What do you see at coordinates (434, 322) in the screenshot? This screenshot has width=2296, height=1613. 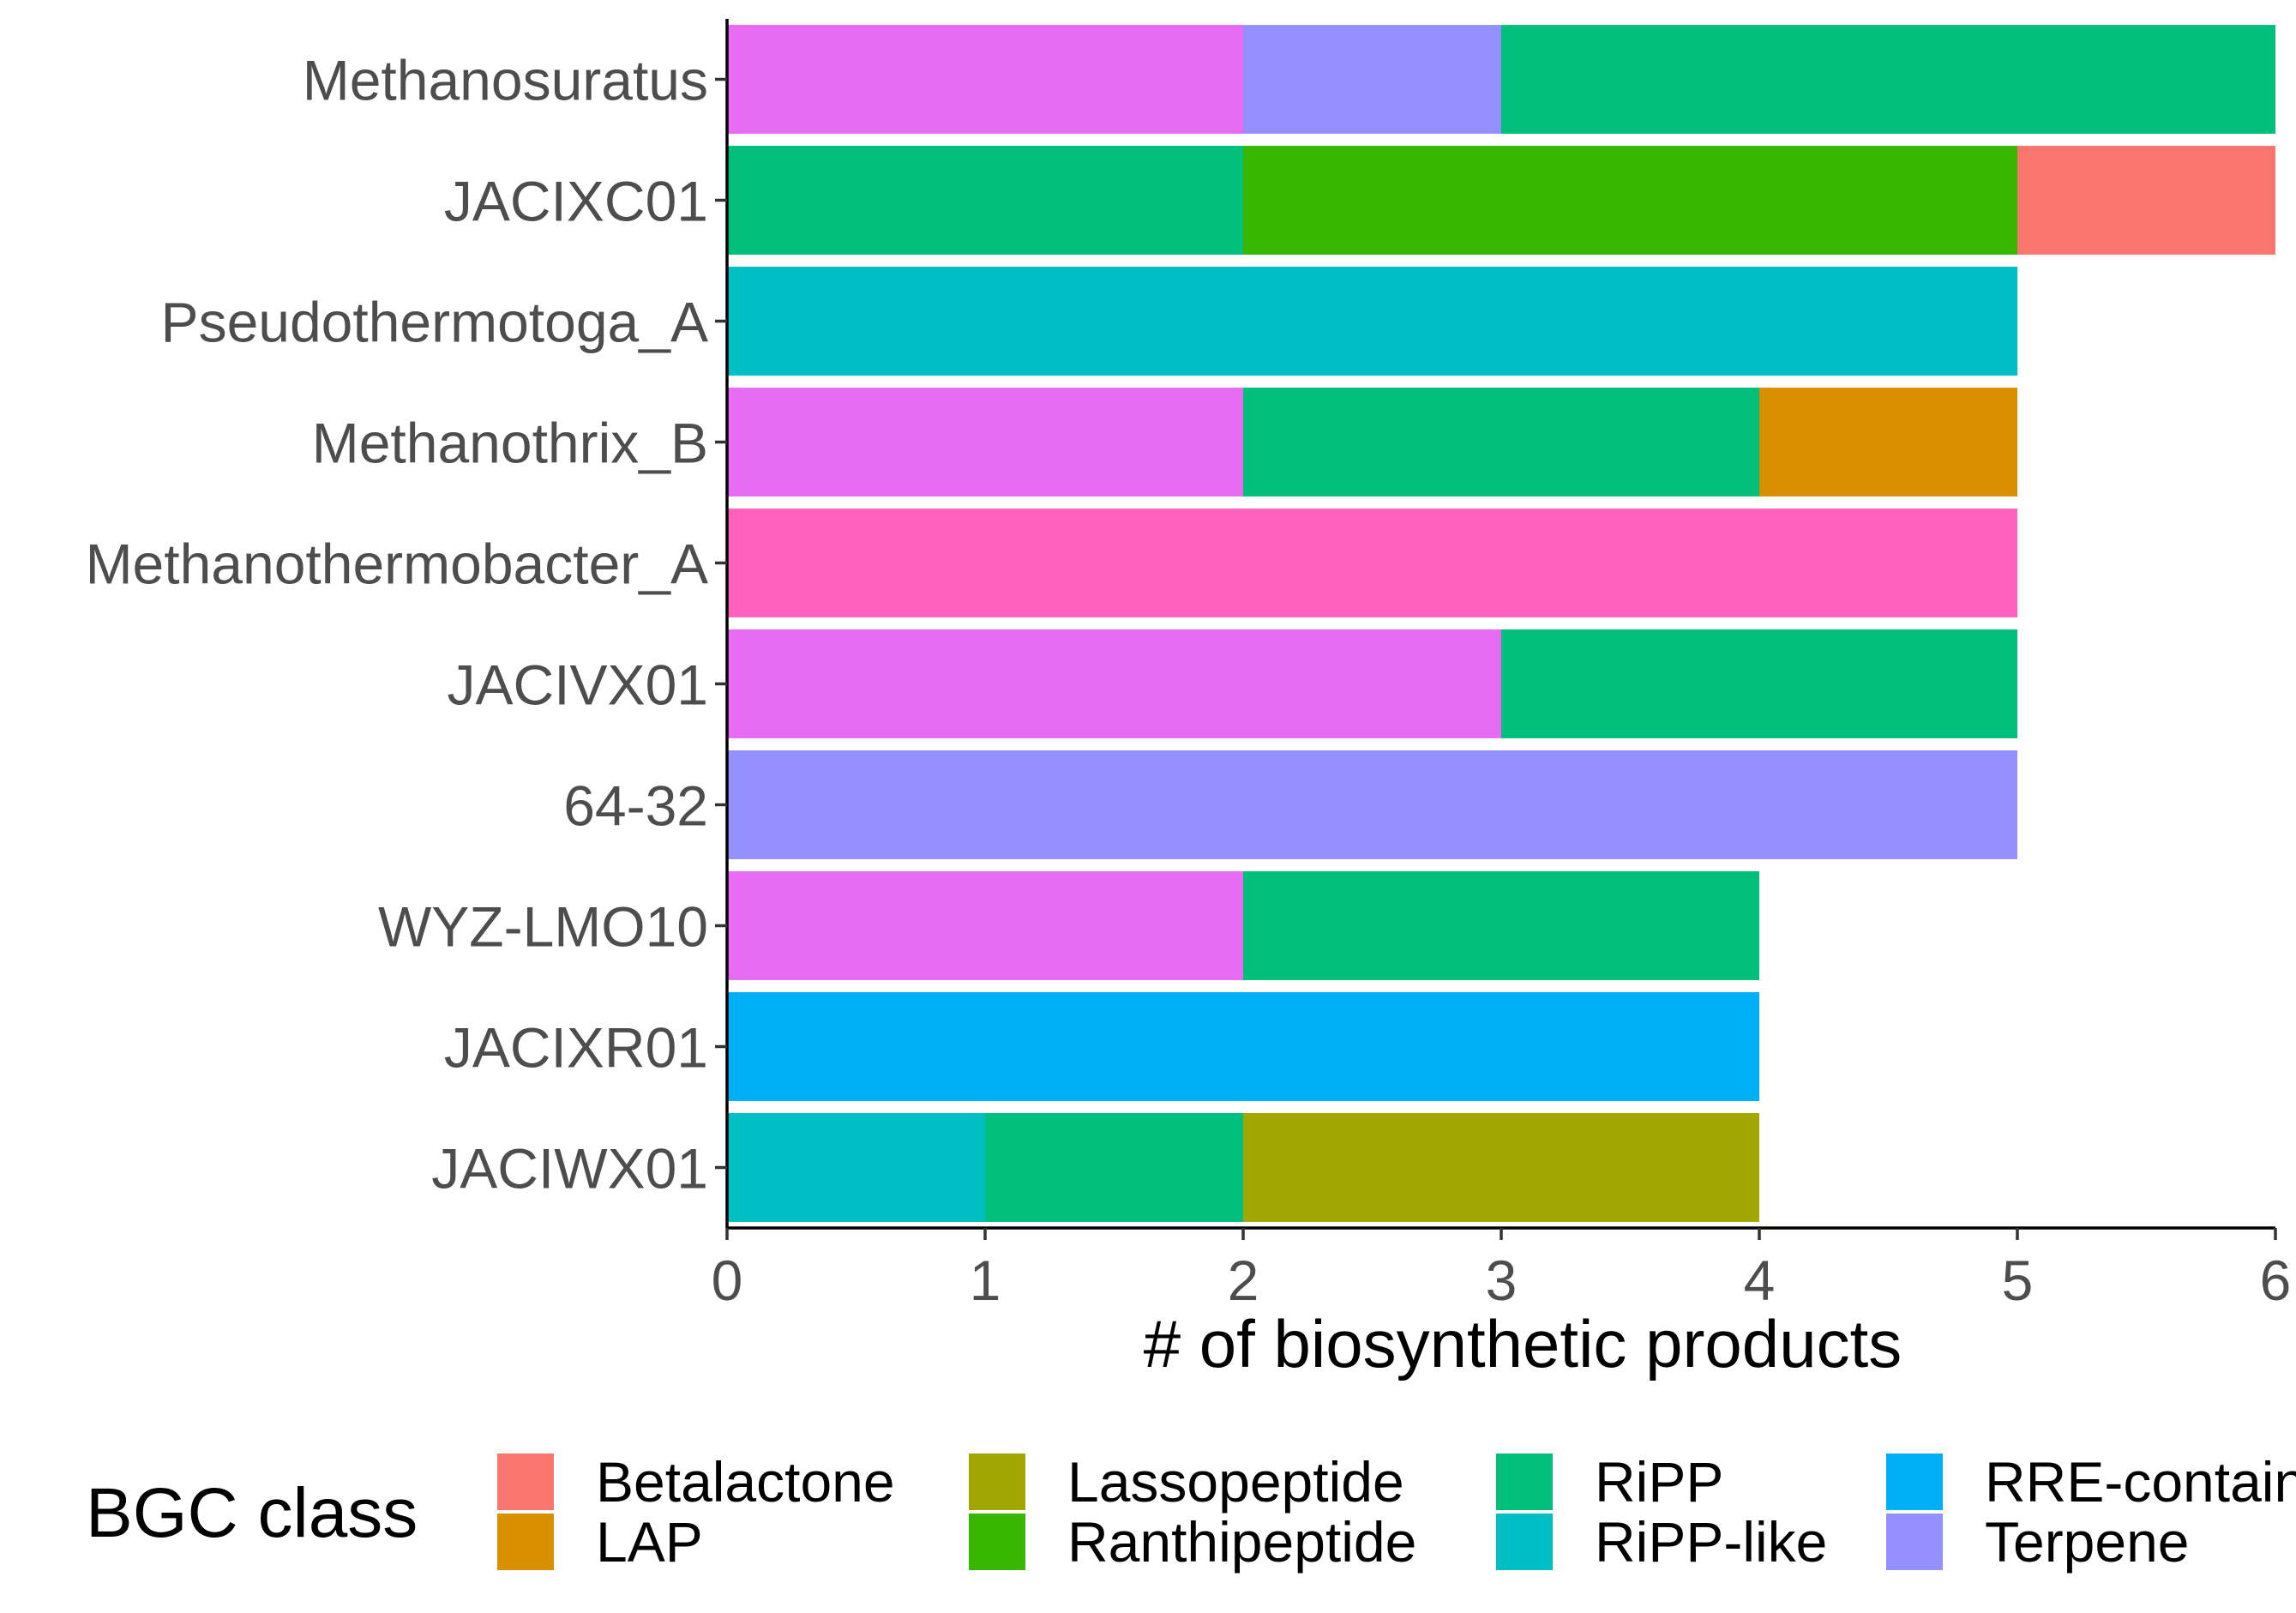 I see `y-tick-label: Pseudothermotoga_A` at bounding box center [434, 322].